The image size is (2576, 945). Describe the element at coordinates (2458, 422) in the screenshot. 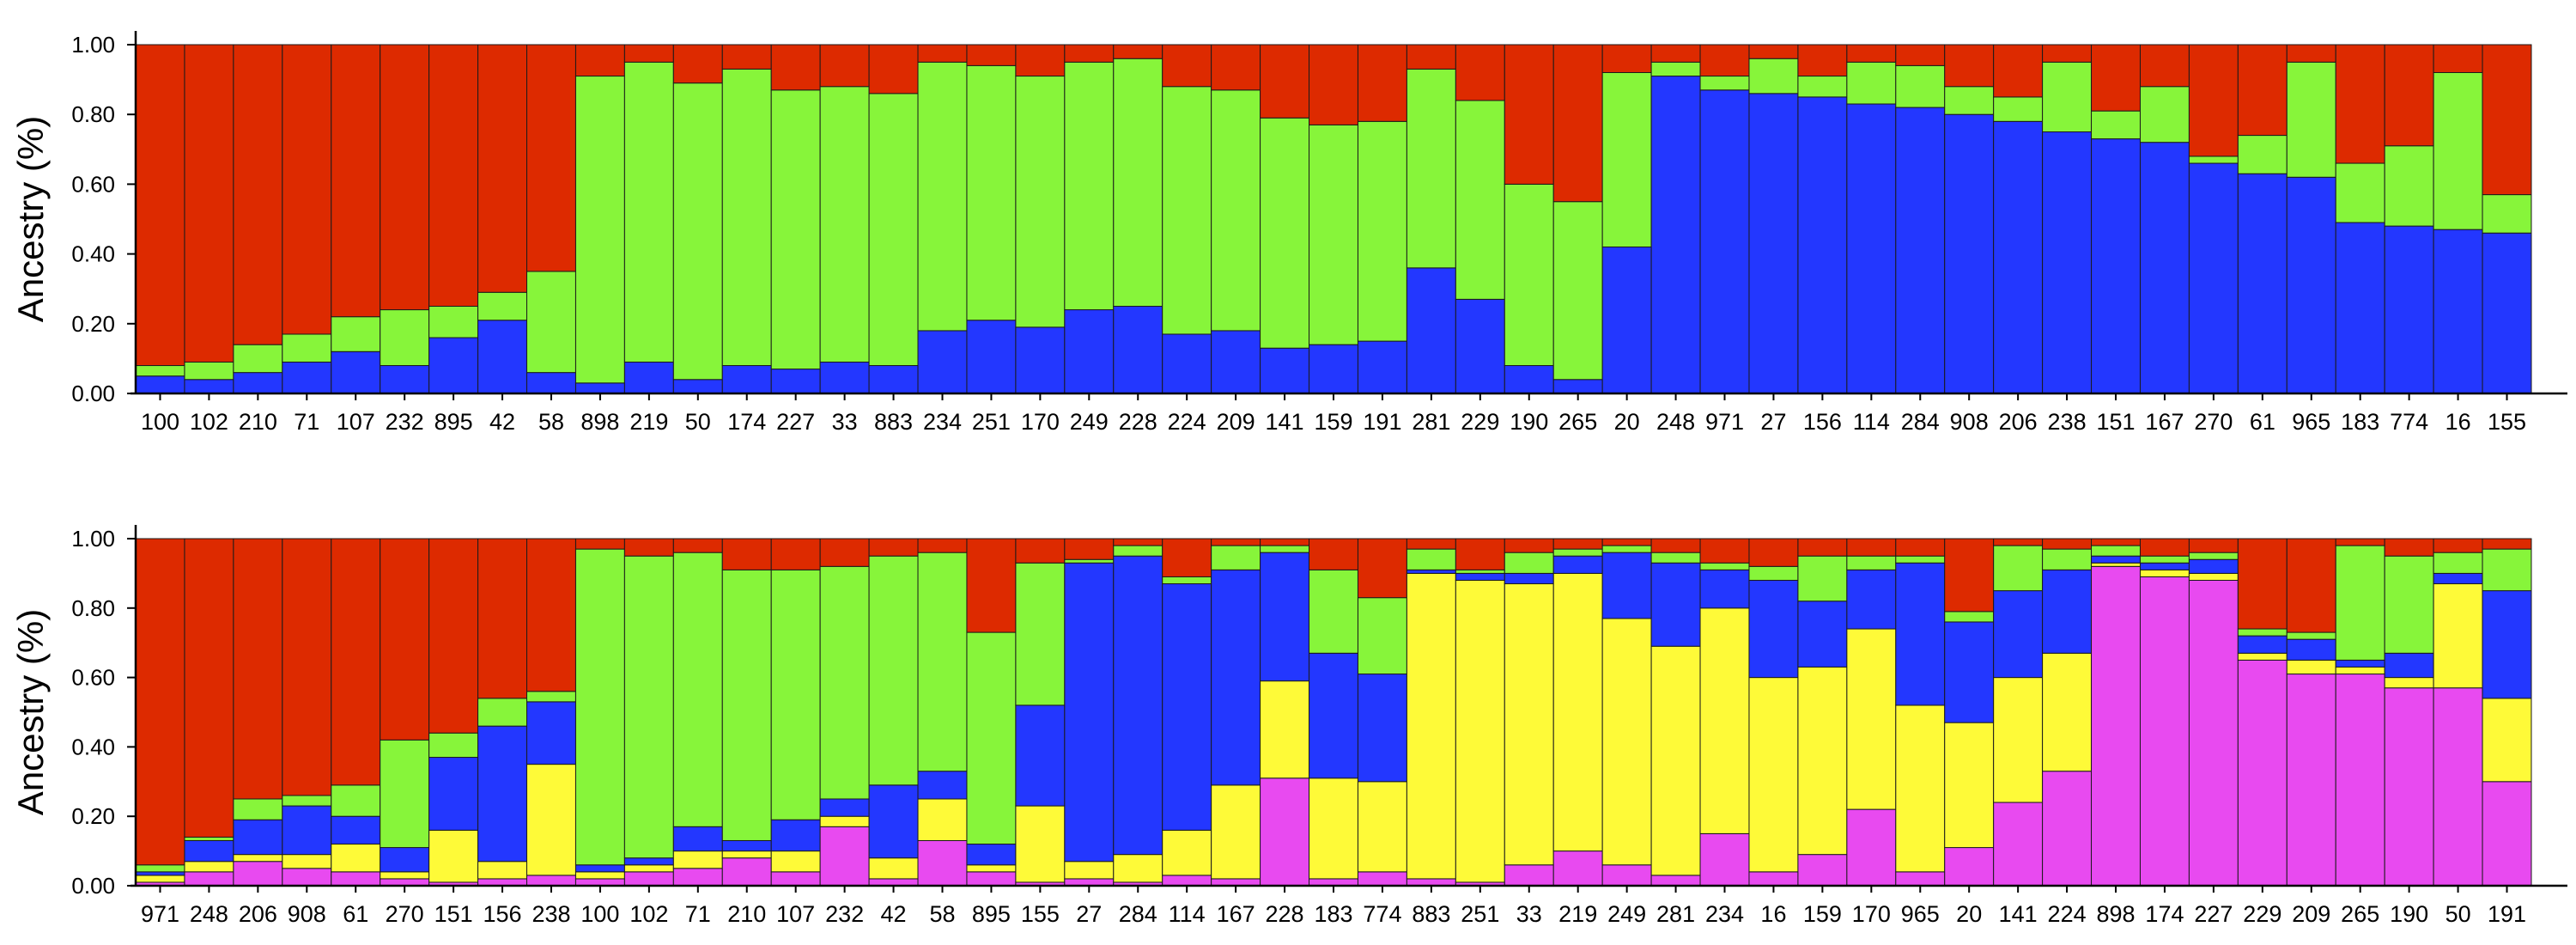

I see `x-tick-label: 16` at that location.